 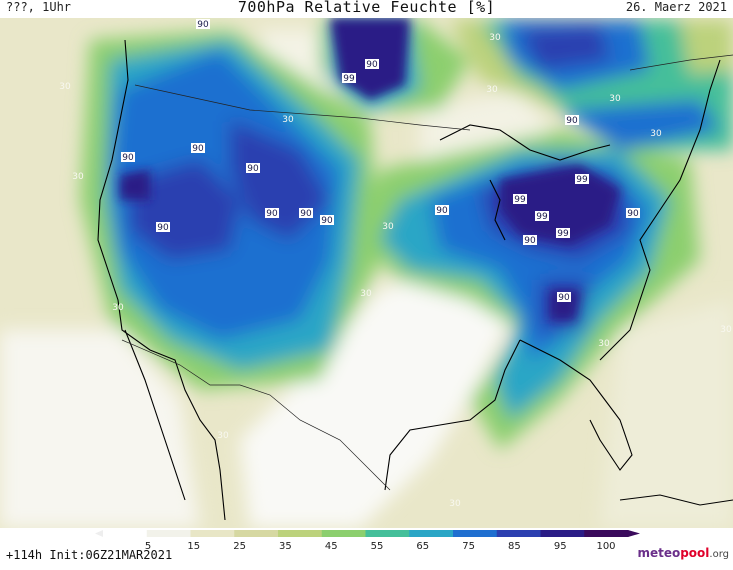 I want to click on legend-tick-label: 85, so click(x=514, y=546).